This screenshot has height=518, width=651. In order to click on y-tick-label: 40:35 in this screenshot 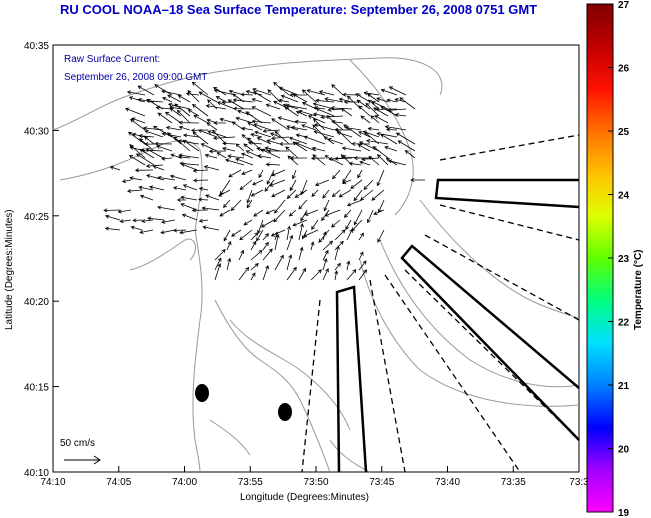, I will do `click(36, 46)`.